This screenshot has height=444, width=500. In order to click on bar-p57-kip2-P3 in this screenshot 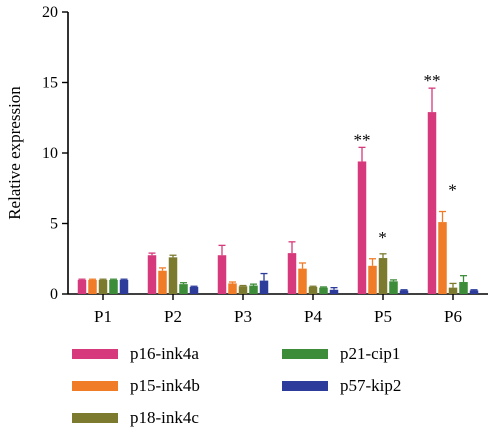, I will do `click(264, 287)`.